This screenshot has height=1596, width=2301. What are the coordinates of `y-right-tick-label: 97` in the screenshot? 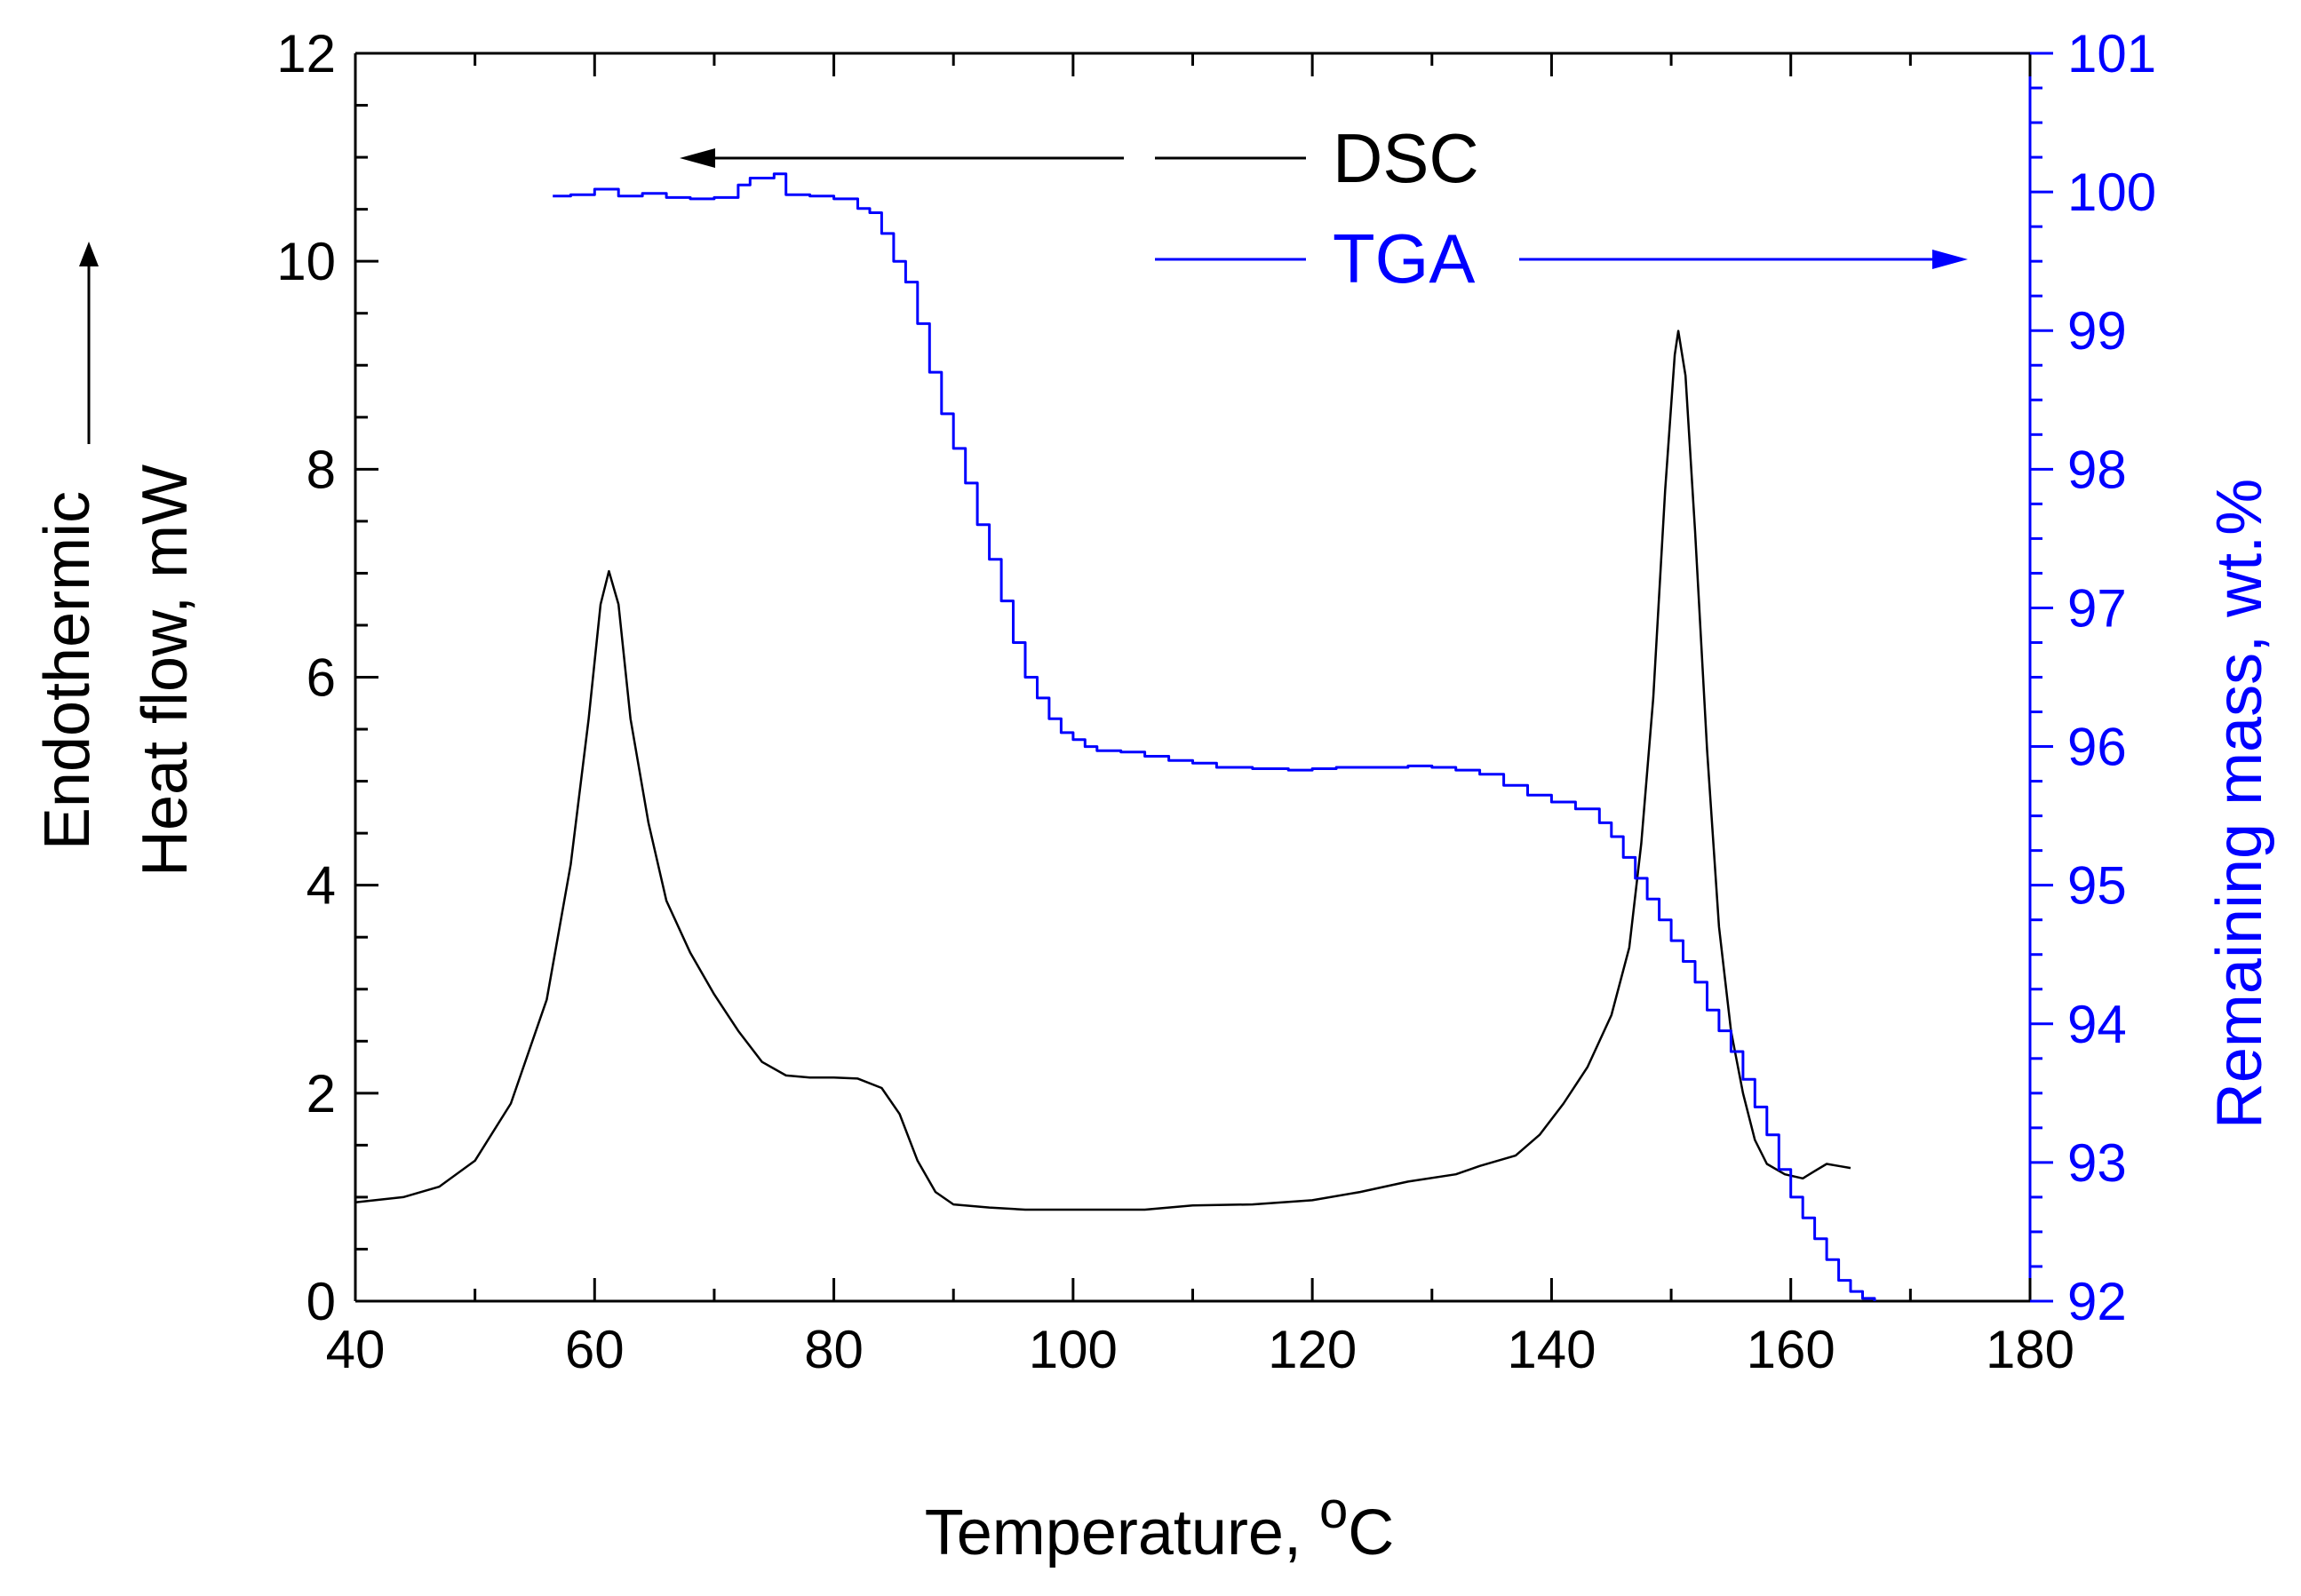 It's located at (2097, 608).